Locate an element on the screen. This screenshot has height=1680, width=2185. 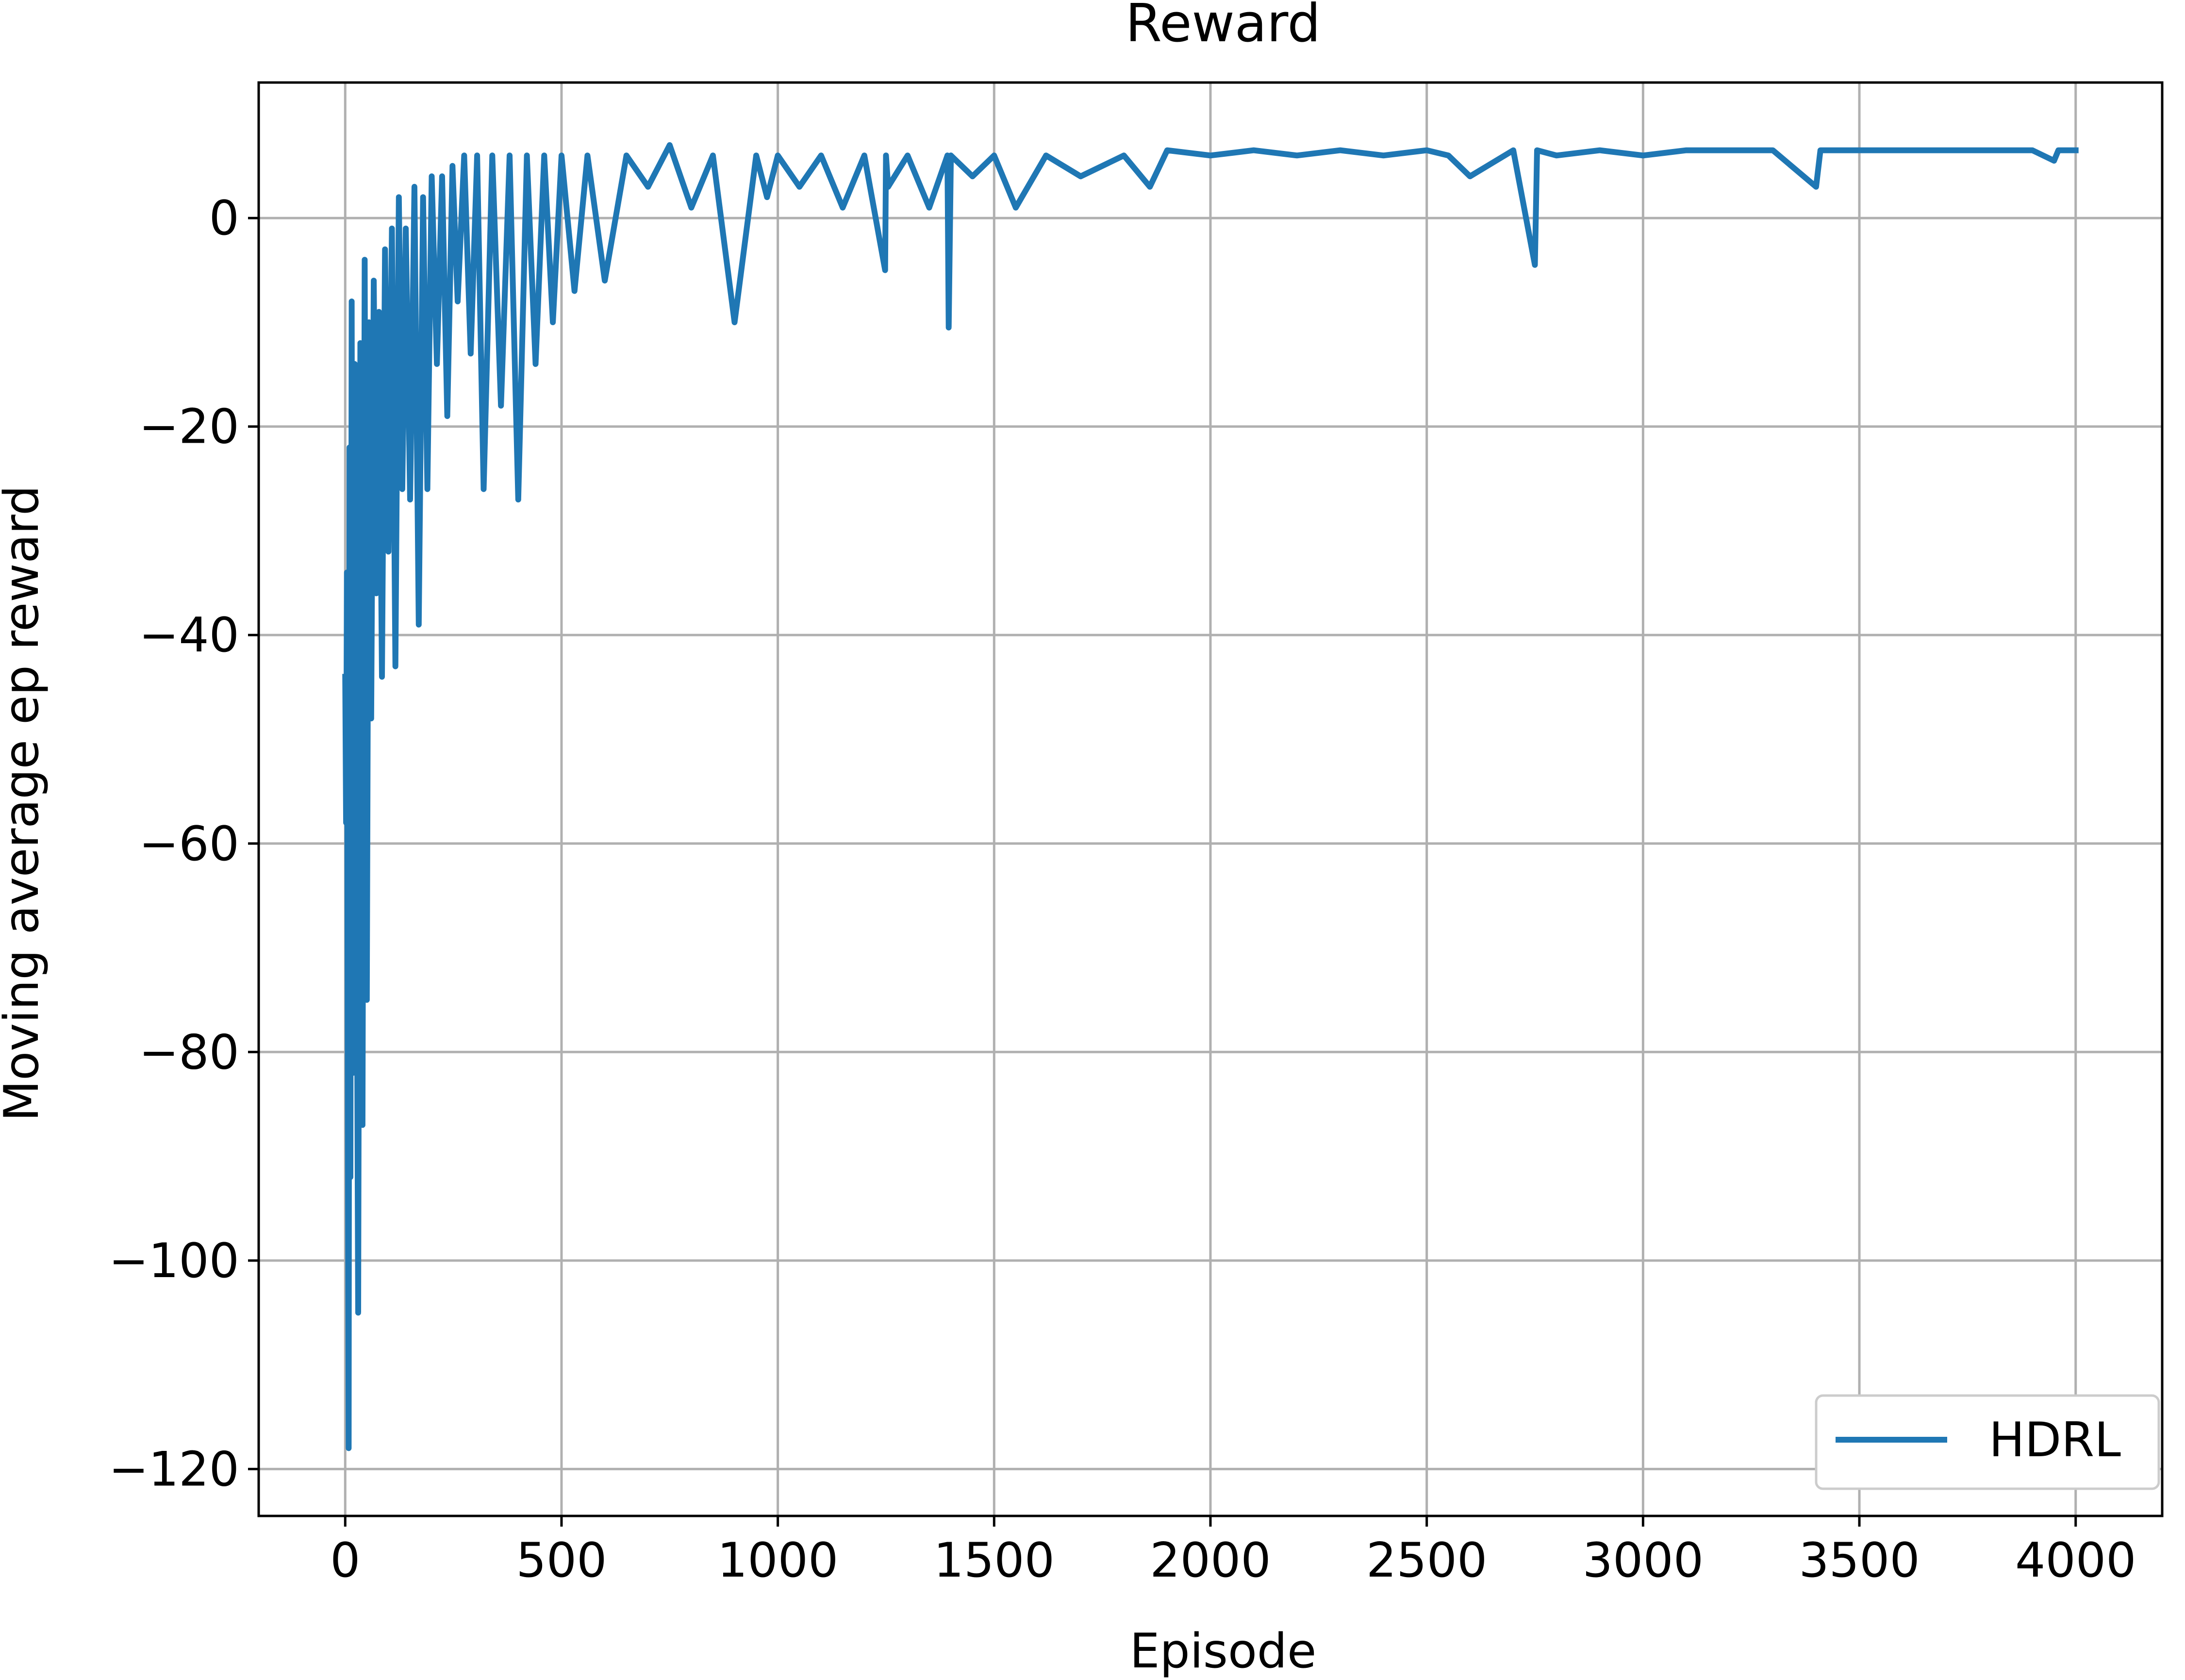
x-tick-label: 500 is located at coordinates (561, 1560).